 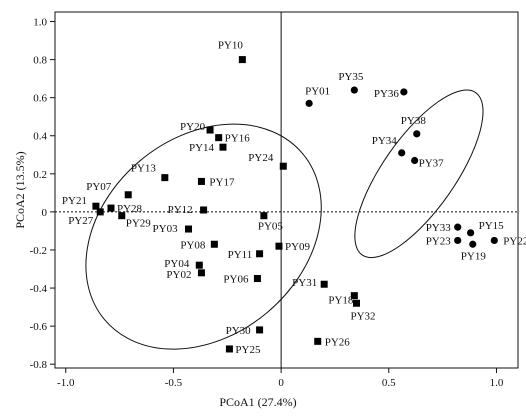 I want to click on y-tick-label: 0.8, so click(x=40, y=61).